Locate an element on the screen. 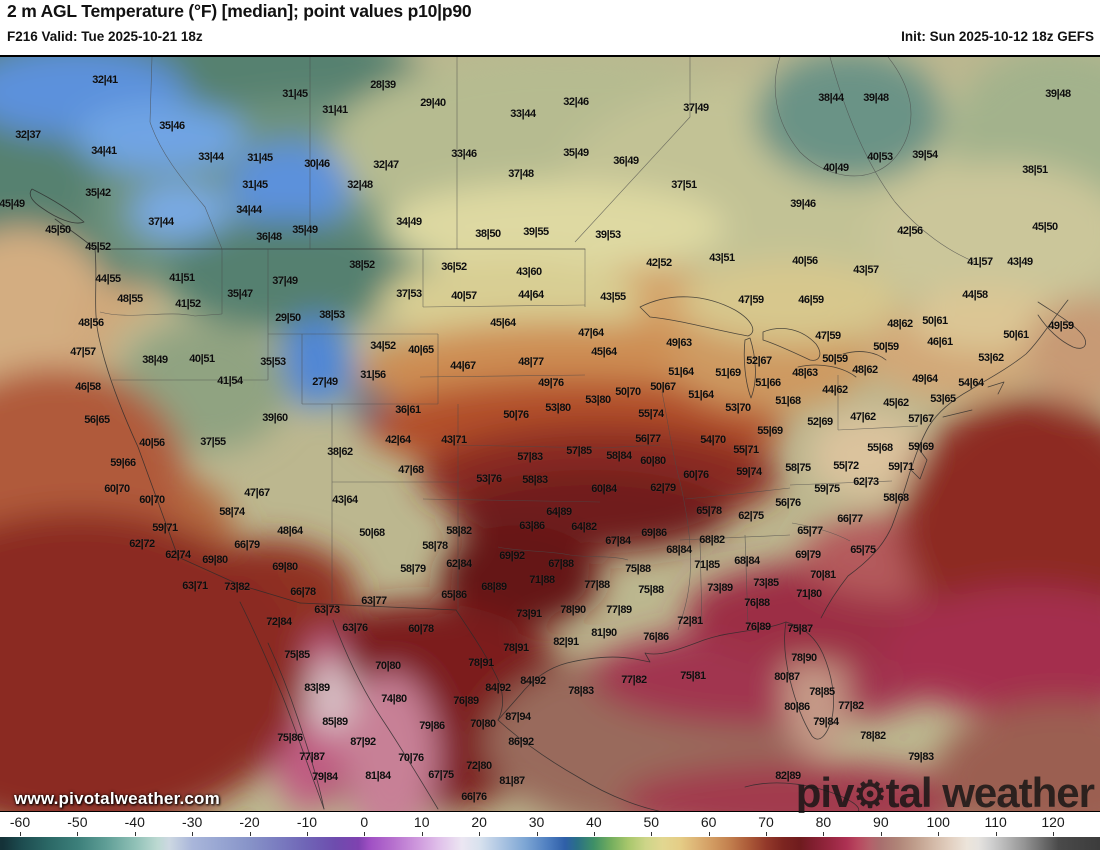  point-value: 59|71 is located at coordinates (165, 528).